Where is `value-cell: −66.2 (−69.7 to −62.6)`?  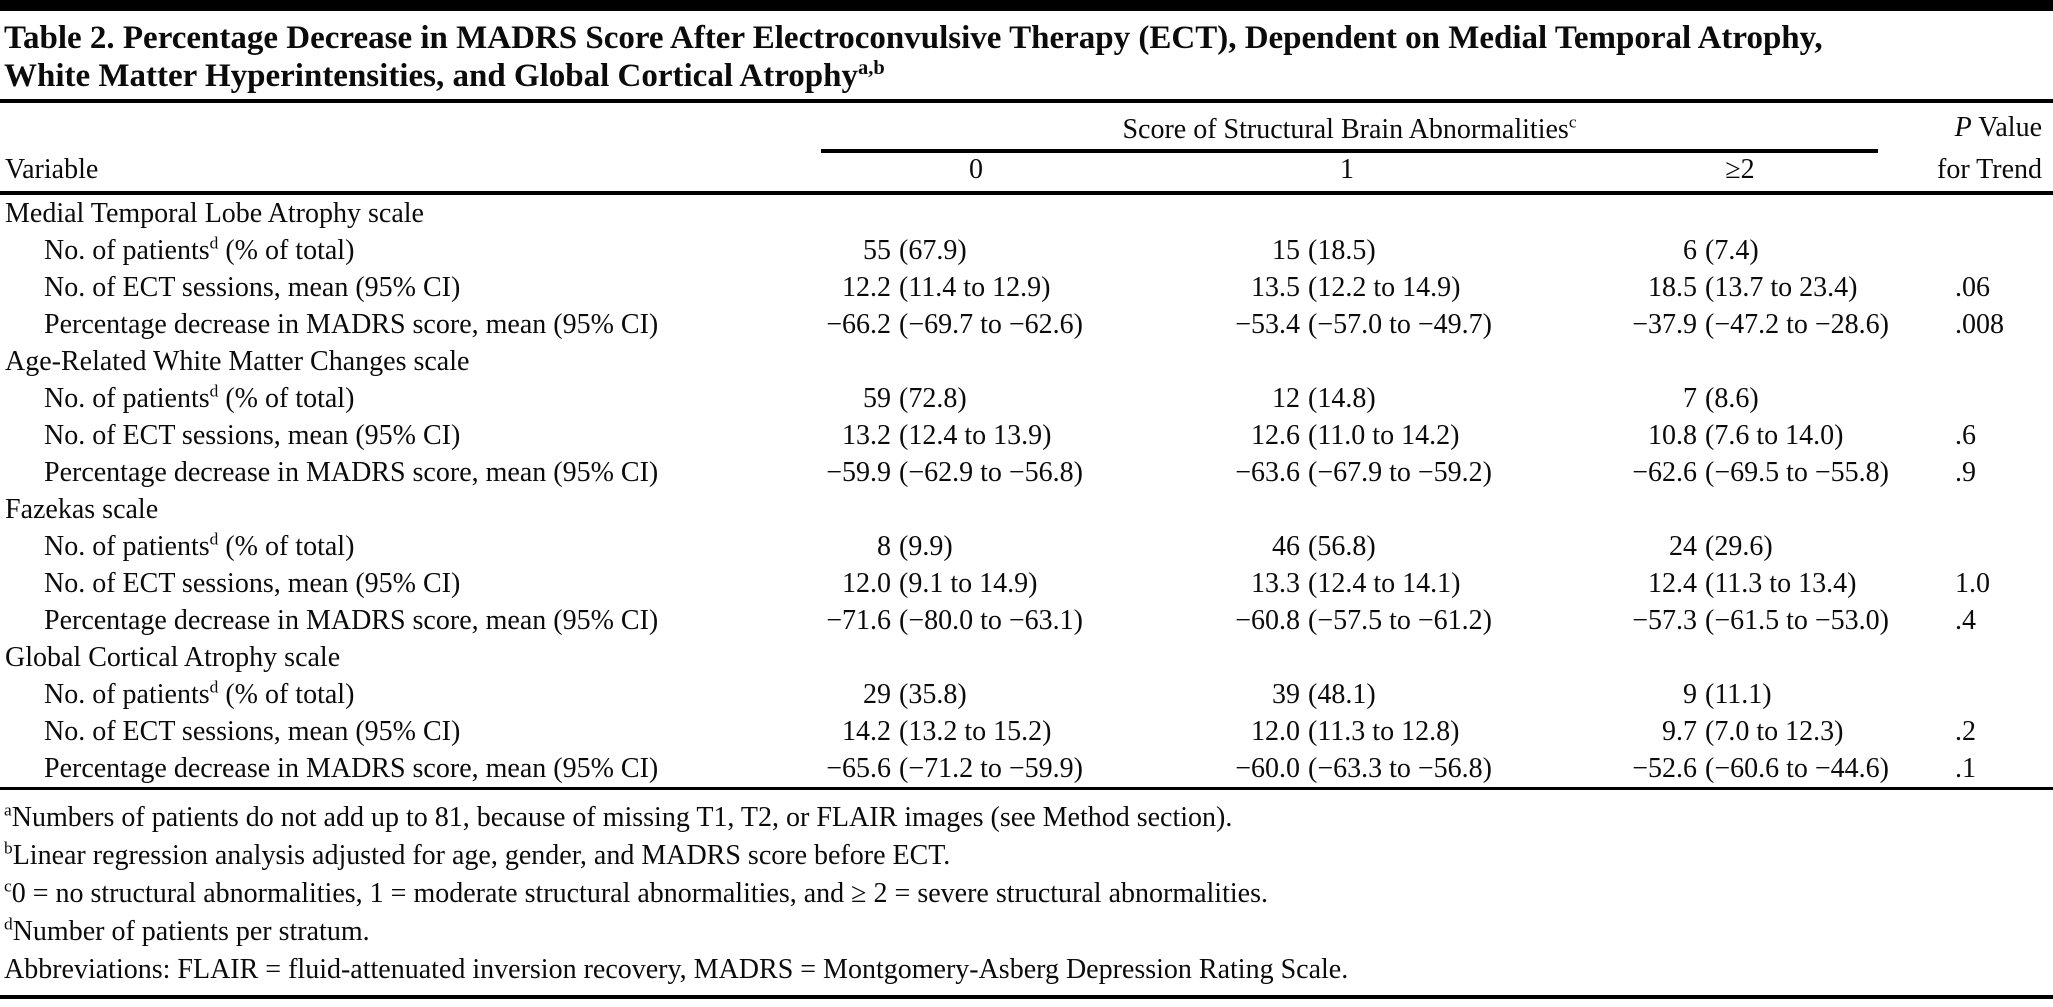
value-cell: −66.2 (−69.7 to −62.6) is located at coordinates (955, 324).